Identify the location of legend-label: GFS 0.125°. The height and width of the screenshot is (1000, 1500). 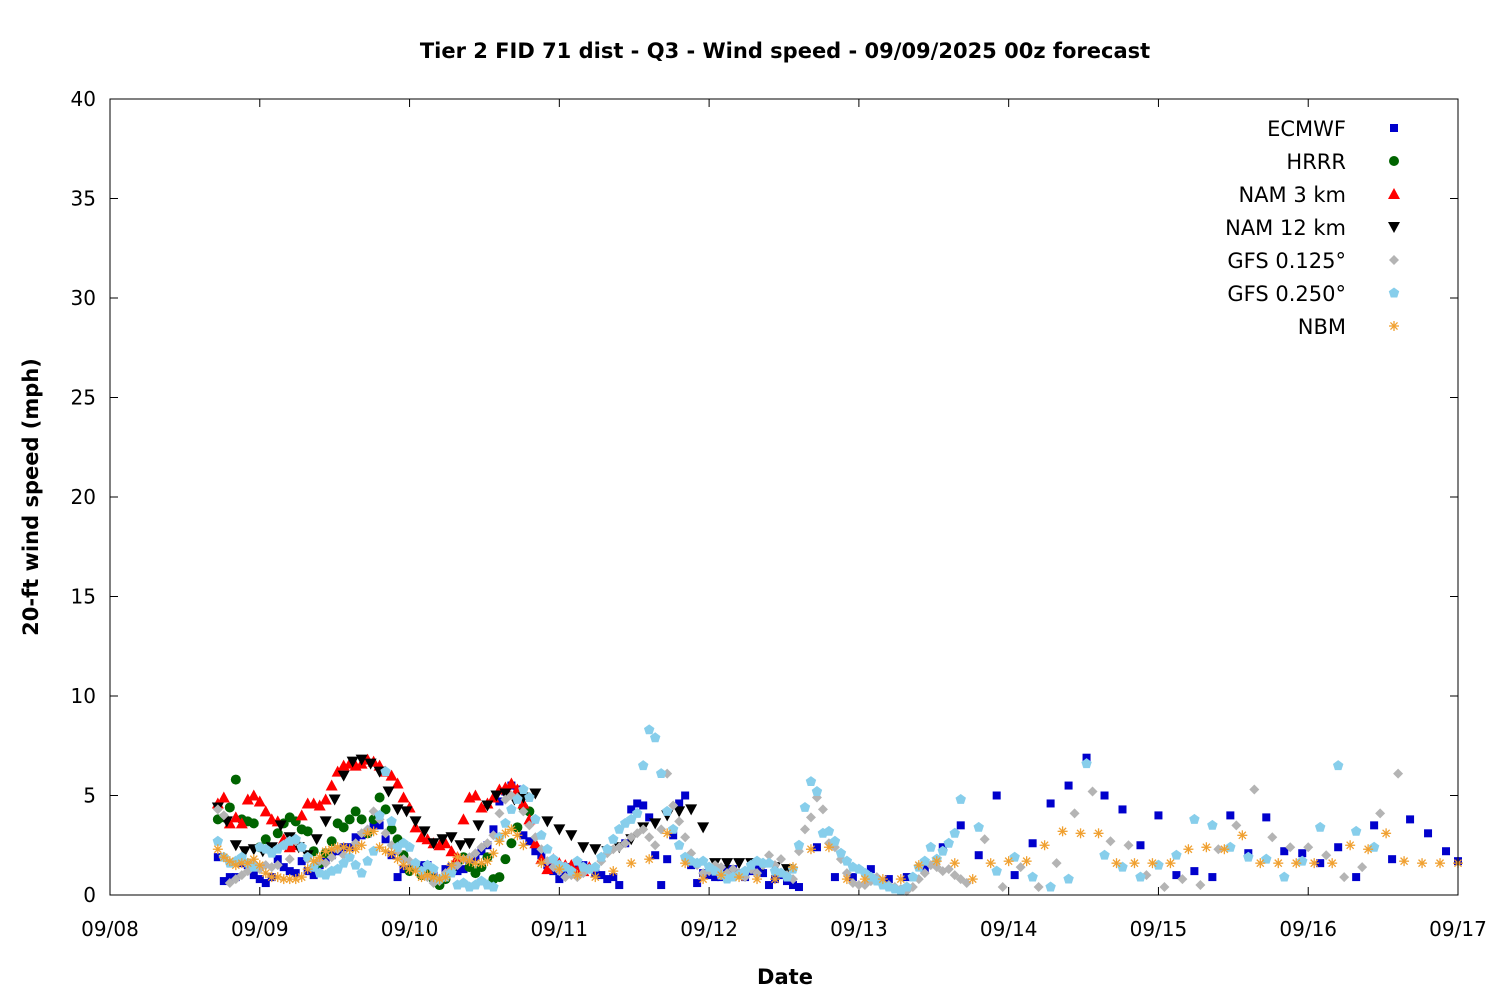
(1286, 261).